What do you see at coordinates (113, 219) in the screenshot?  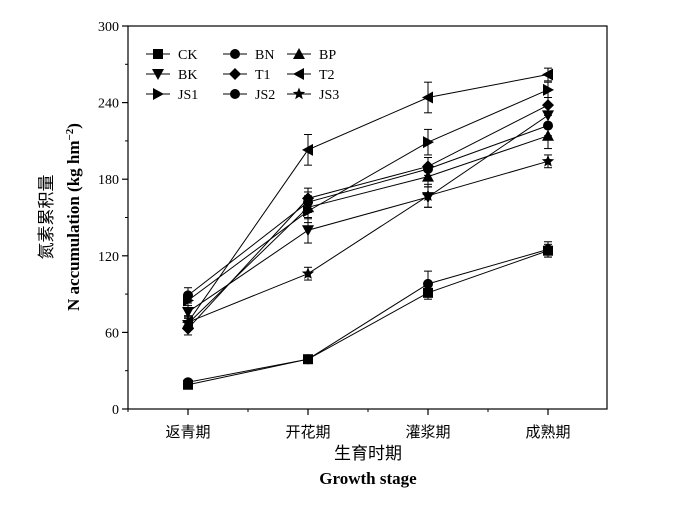 I see `y-axis: 0 60 120 180 240 300` at bounding box center [113, 219].